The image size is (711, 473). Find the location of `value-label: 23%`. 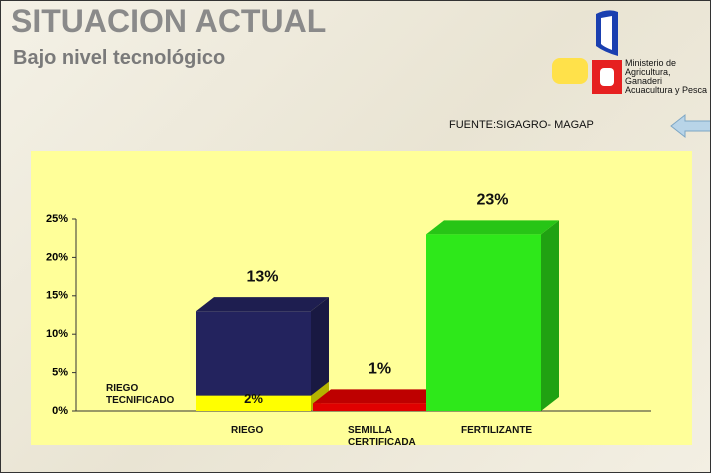

value-label: 23% is located at coordinates (492, 200).